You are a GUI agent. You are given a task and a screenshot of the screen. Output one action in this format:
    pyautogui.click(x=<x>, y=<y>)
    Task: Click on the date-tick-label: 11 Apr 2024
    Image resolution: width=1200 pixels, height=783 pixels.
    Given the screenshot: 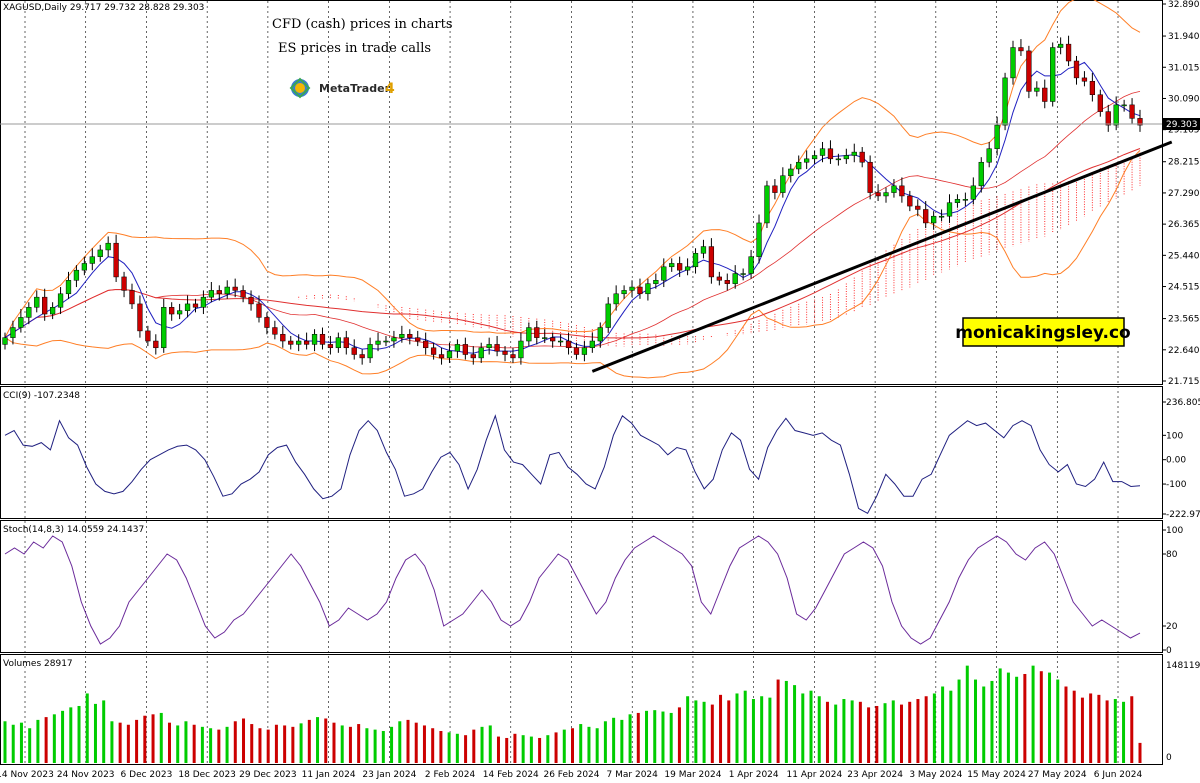 What is the action you would take?
    pyautogui.click(x=815, y=775)
    